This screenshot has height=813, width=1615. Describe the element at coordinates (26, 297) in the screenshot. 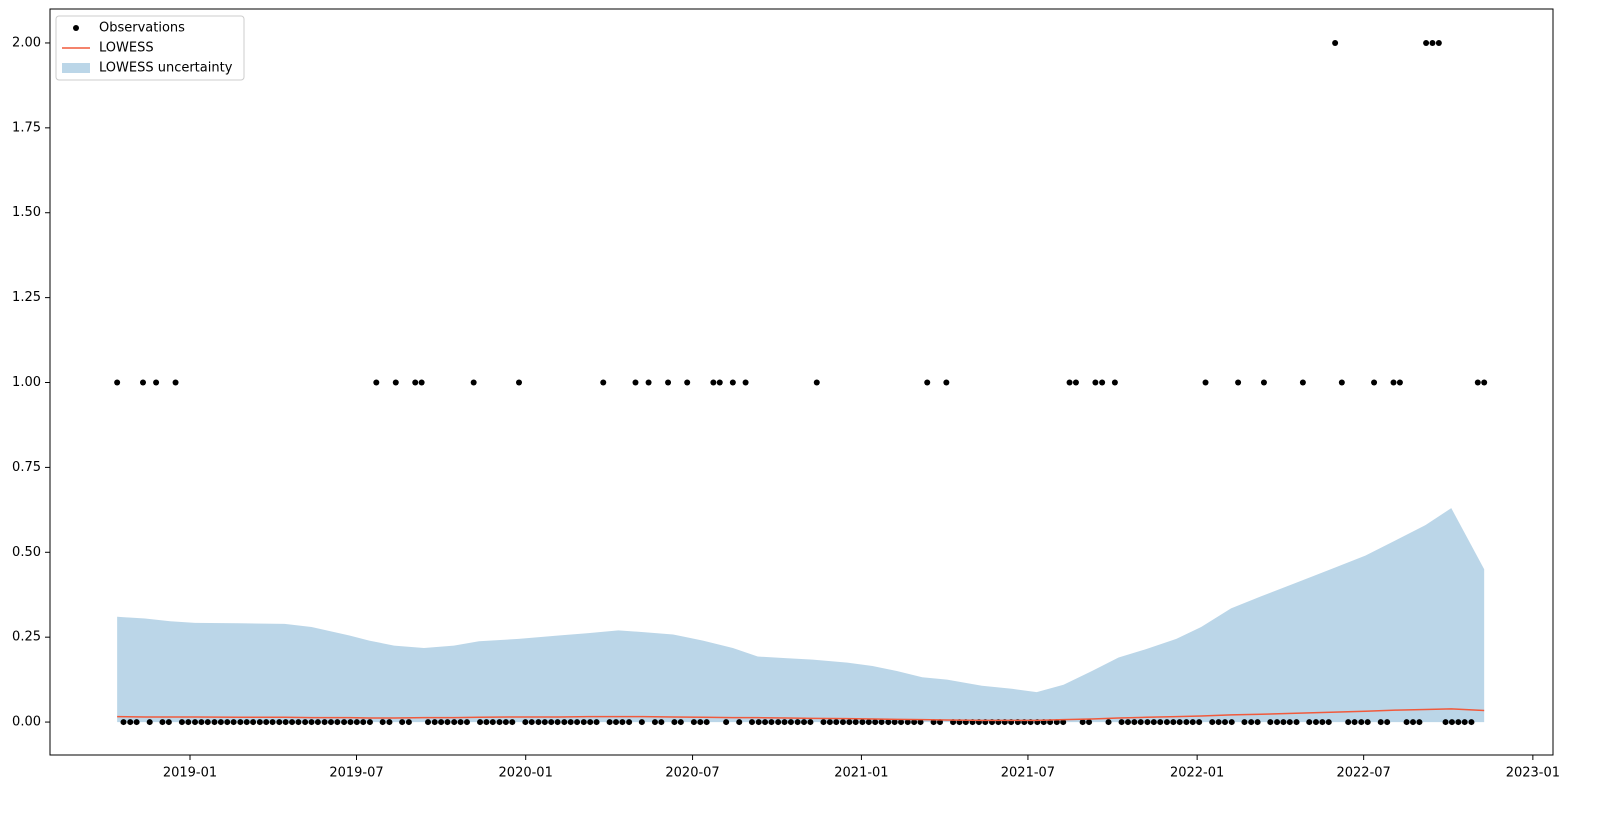

I see `y-tick-label: 1.25` at that location.